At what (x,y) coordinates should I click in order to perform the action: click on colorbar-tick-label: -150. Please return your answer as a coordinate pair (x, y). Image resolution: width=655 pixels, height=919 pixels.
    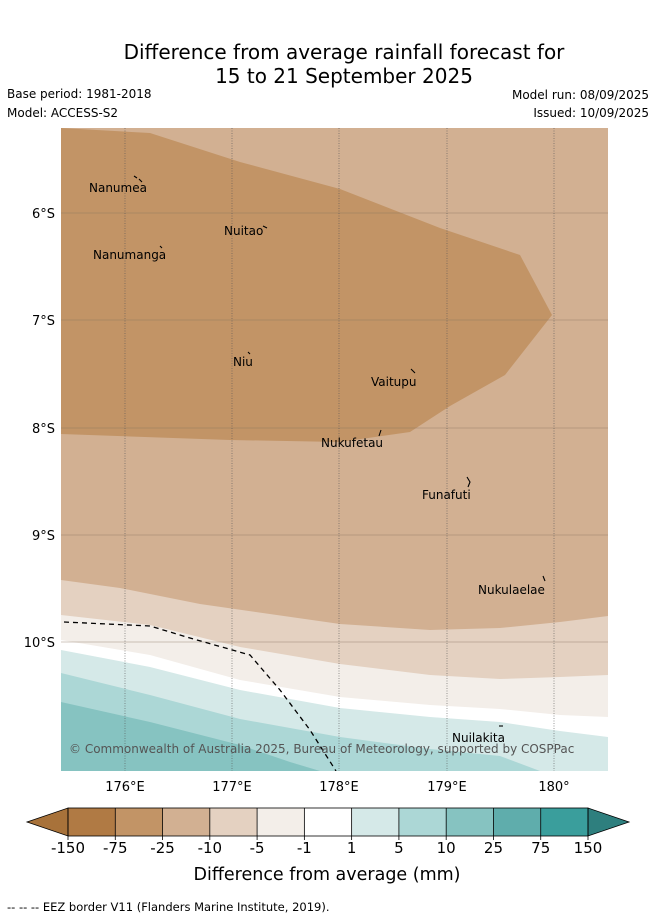
    Looking at the image, I should click on (68, 848).